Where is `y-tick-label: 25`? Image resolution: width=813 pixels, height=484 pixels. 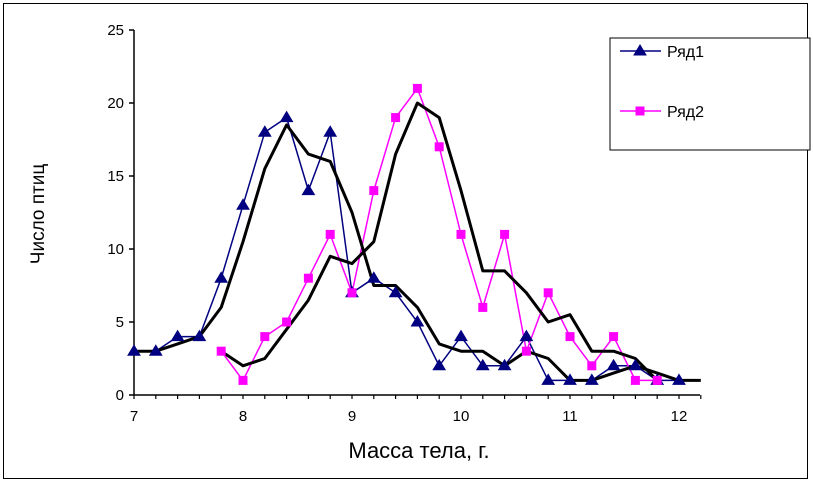 y-tick-label: 25 is located at coordinates (115, 30).